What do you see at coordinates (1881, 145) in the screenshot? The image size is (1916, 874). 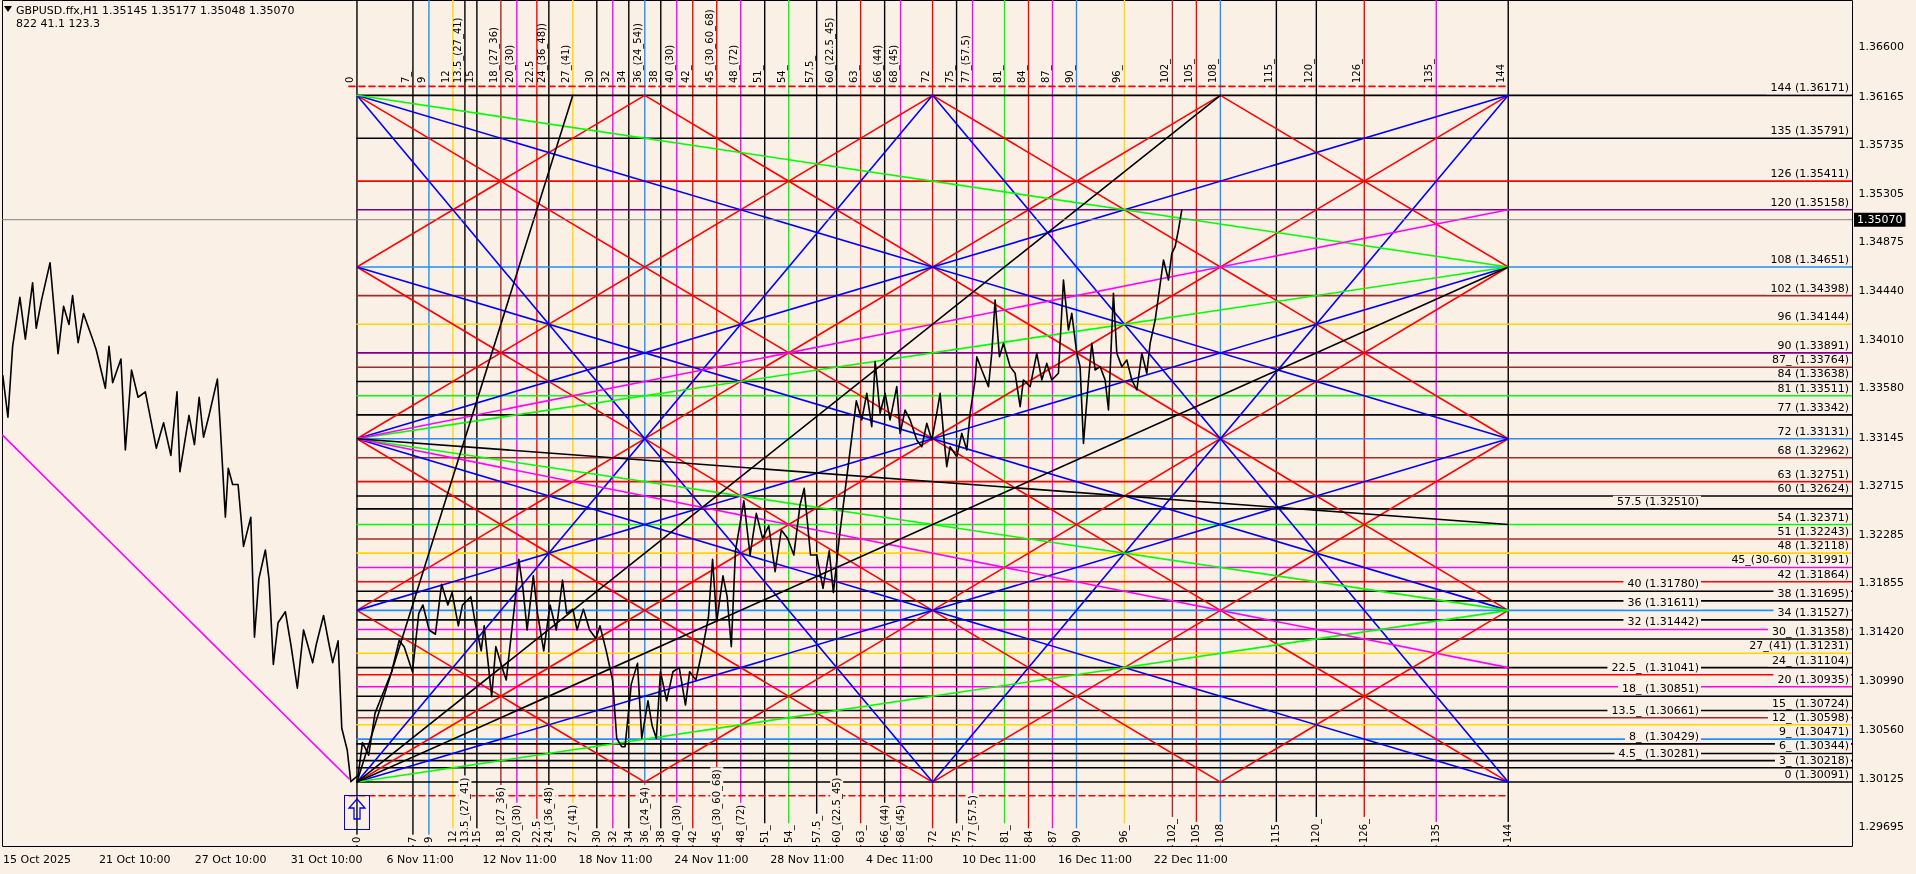 I see `y-tick-label: 1.35735` at bounding box center [1881, 145].